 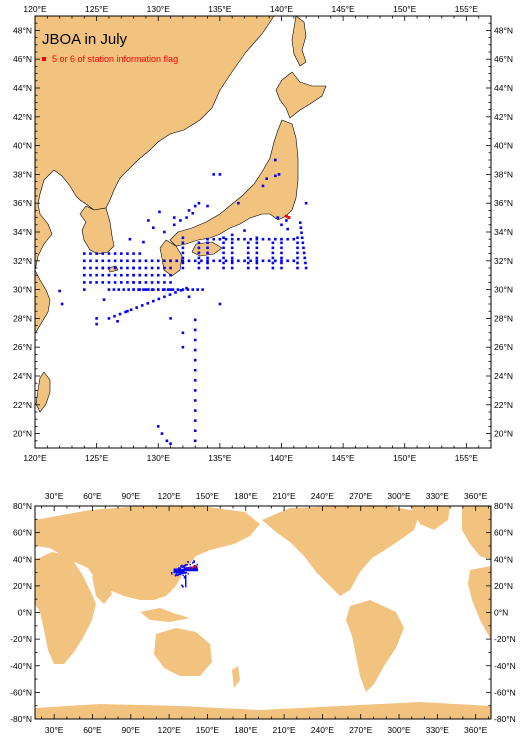 I want to click on lon-tick-label-top: 90°E, so click(x=131, y=496).